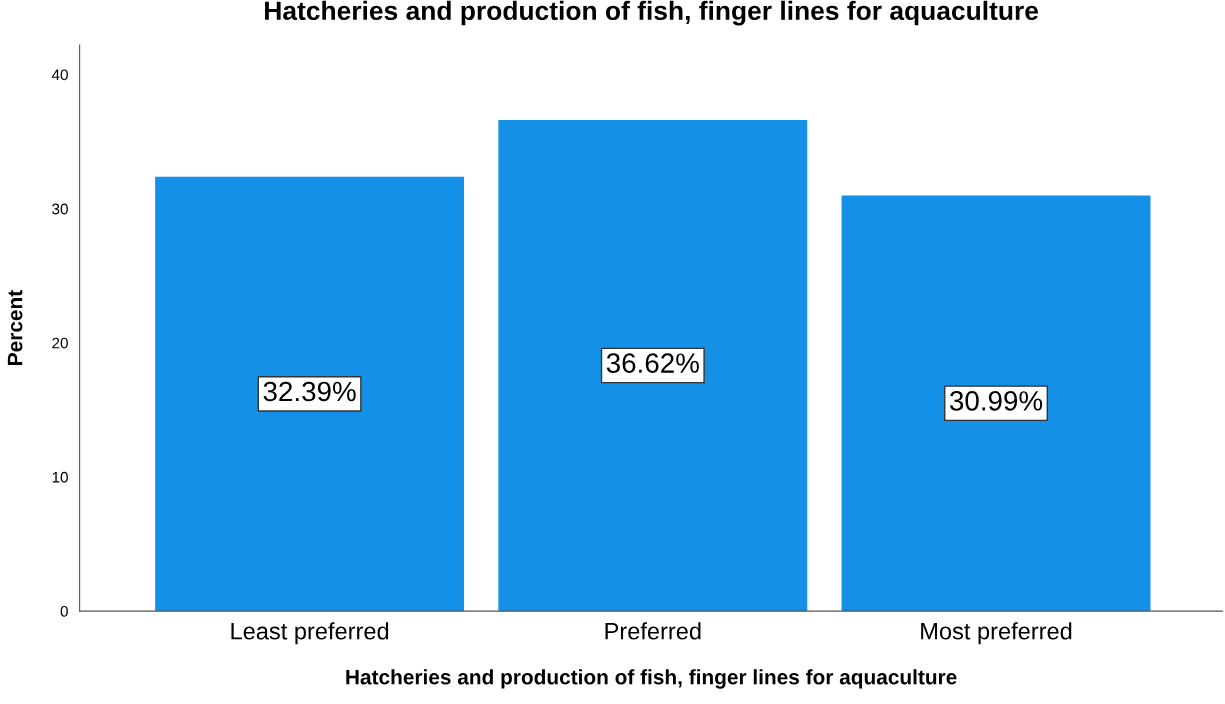 The height and width of the screenshot is (704, 1225). Describe the element at coordinates (652, 363) in the screenshot. I see `data-label: 36.62%` at that location.